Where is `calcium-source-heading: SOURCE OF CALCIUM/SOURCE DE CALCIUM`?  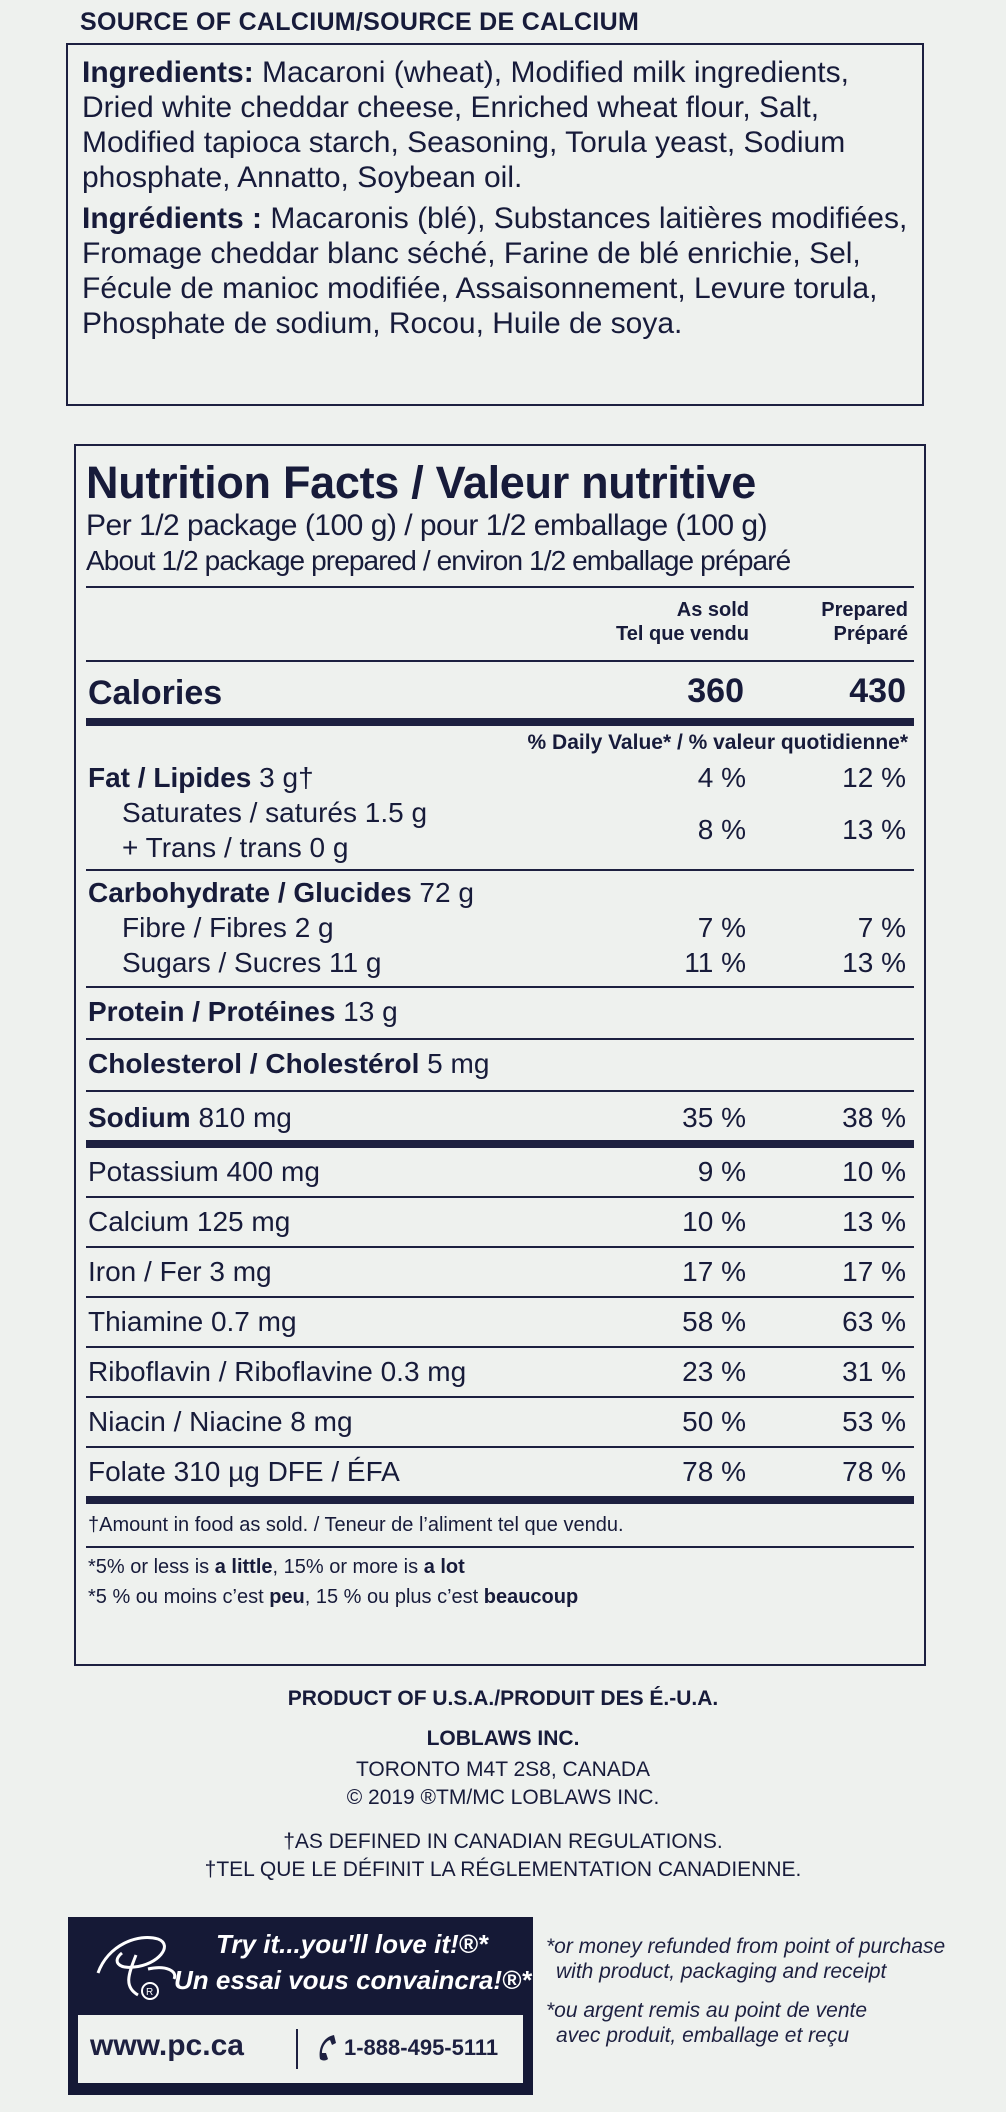
calcium-source-heading: SOURCE OF CALCIUM/SOURCE DE CALCIUM is located at coordinates (360, 22).